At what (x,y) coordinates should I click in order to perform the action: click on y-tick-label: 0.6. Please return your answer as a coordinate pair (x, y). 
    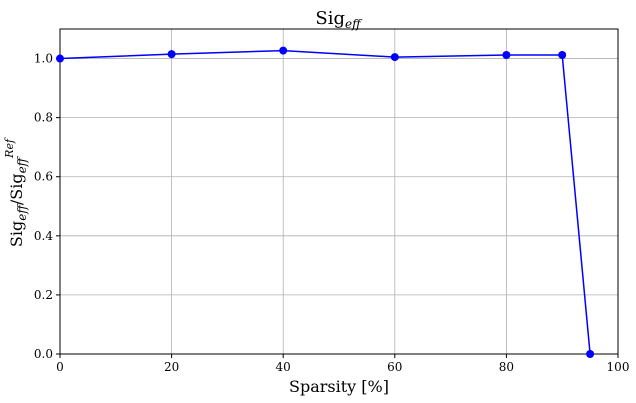
    Looking at the image, I should click on (43, 177).